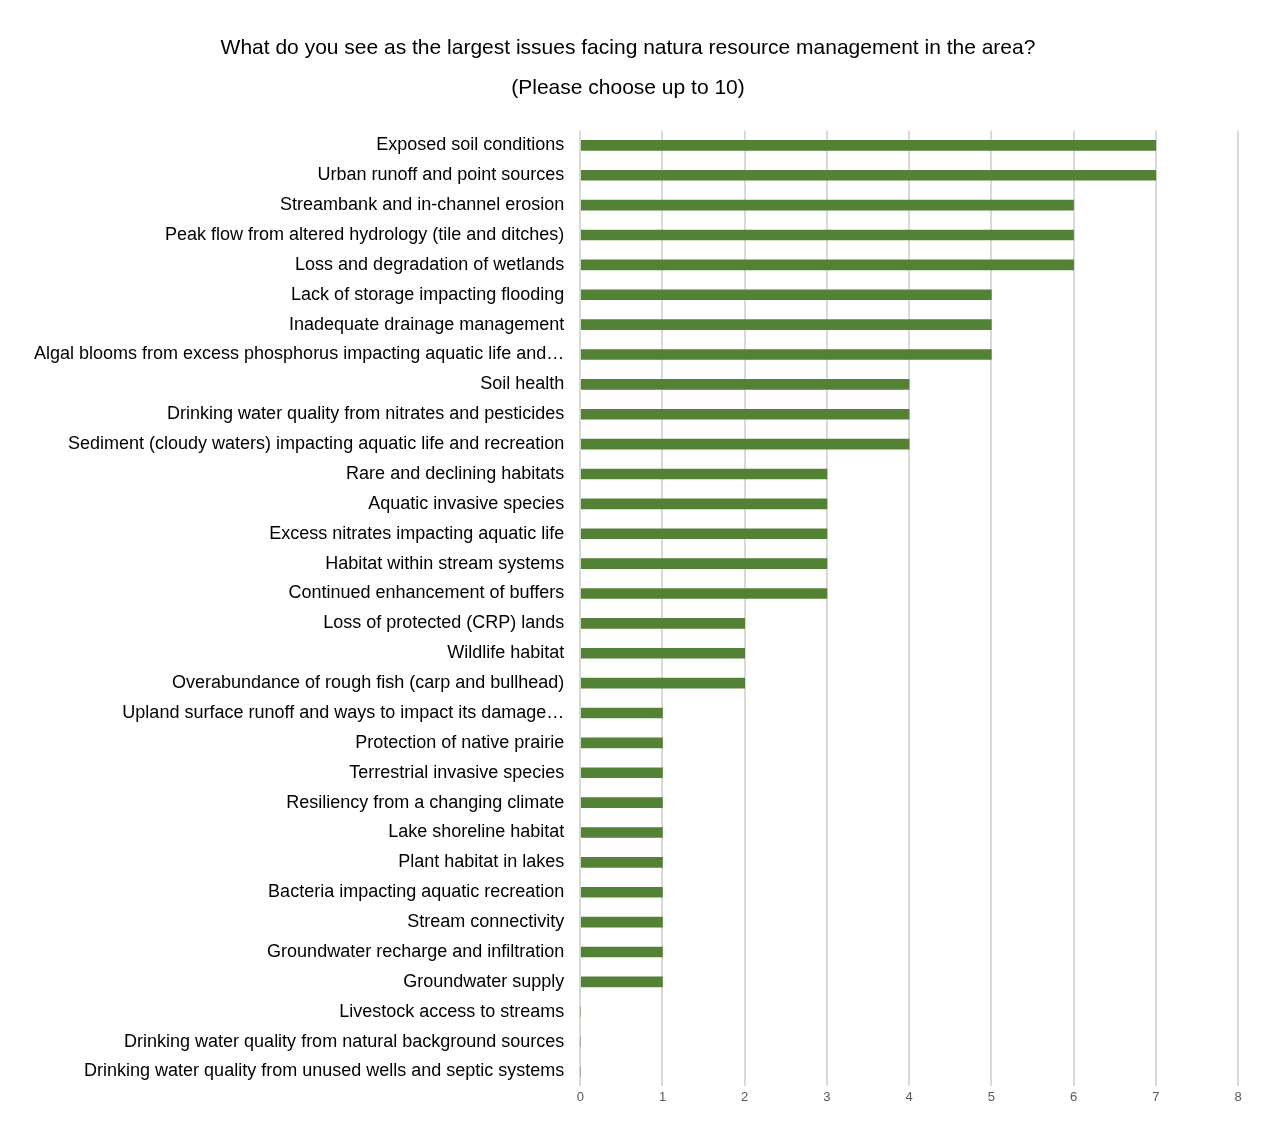 The width and height of the screenshot is (1265, 1127). What do you see at coordinates (452, 1010) in the screenshot?
I see `y-tick-label: Livestock access to streams` at bounding box center [452, 1010].